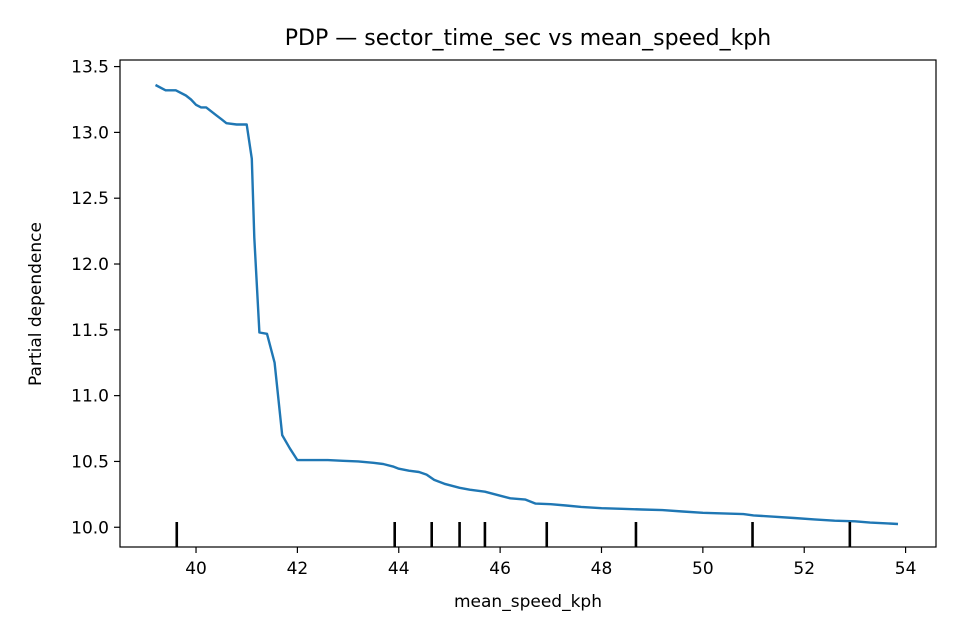 The width and height of the screenshot is (960, 640). What do you see at coordinates (90, 199) in the screenshot?
I see `y-tick-label: 12.5` at bounding box center [90, 199].